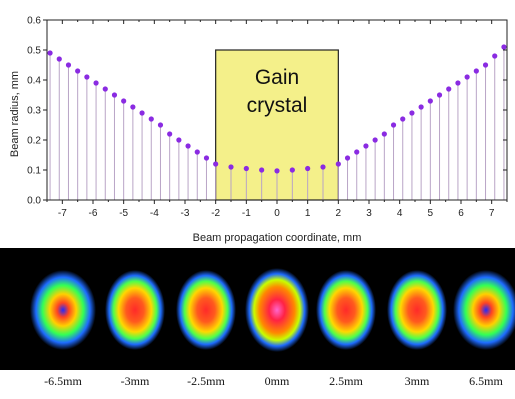 This screenshot has width=515, height=399. I want to click on profile-caption: 2.5mm, so click(346, 381).